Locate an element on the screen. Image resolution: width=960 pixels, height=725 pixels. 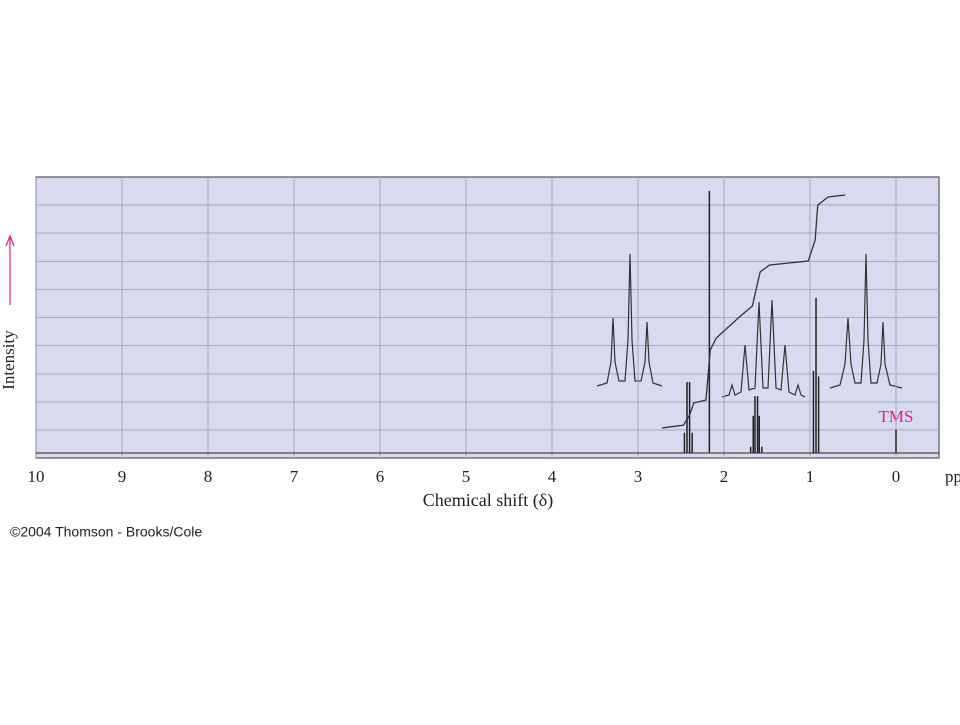
x-tick-label: 3 is located at coordinates (638, 476).